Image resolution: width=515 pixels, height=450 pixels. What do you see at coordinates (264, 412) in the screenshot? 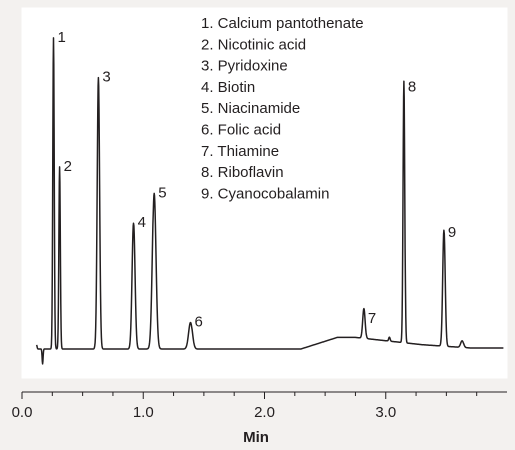
I see `x-tick-label: 2.0` at bounding box center [264, 412].